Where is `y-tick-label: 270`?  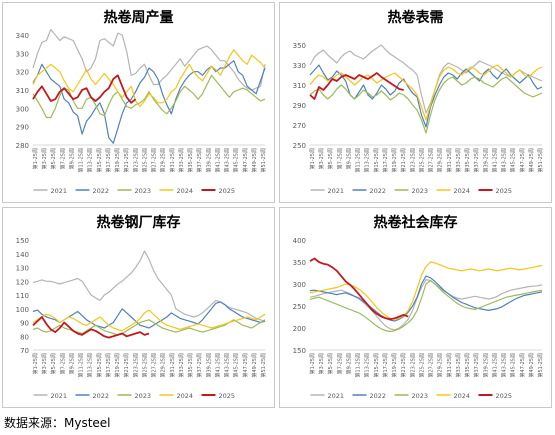 y-tick-label: 270 is located at coordinates (299, 126).